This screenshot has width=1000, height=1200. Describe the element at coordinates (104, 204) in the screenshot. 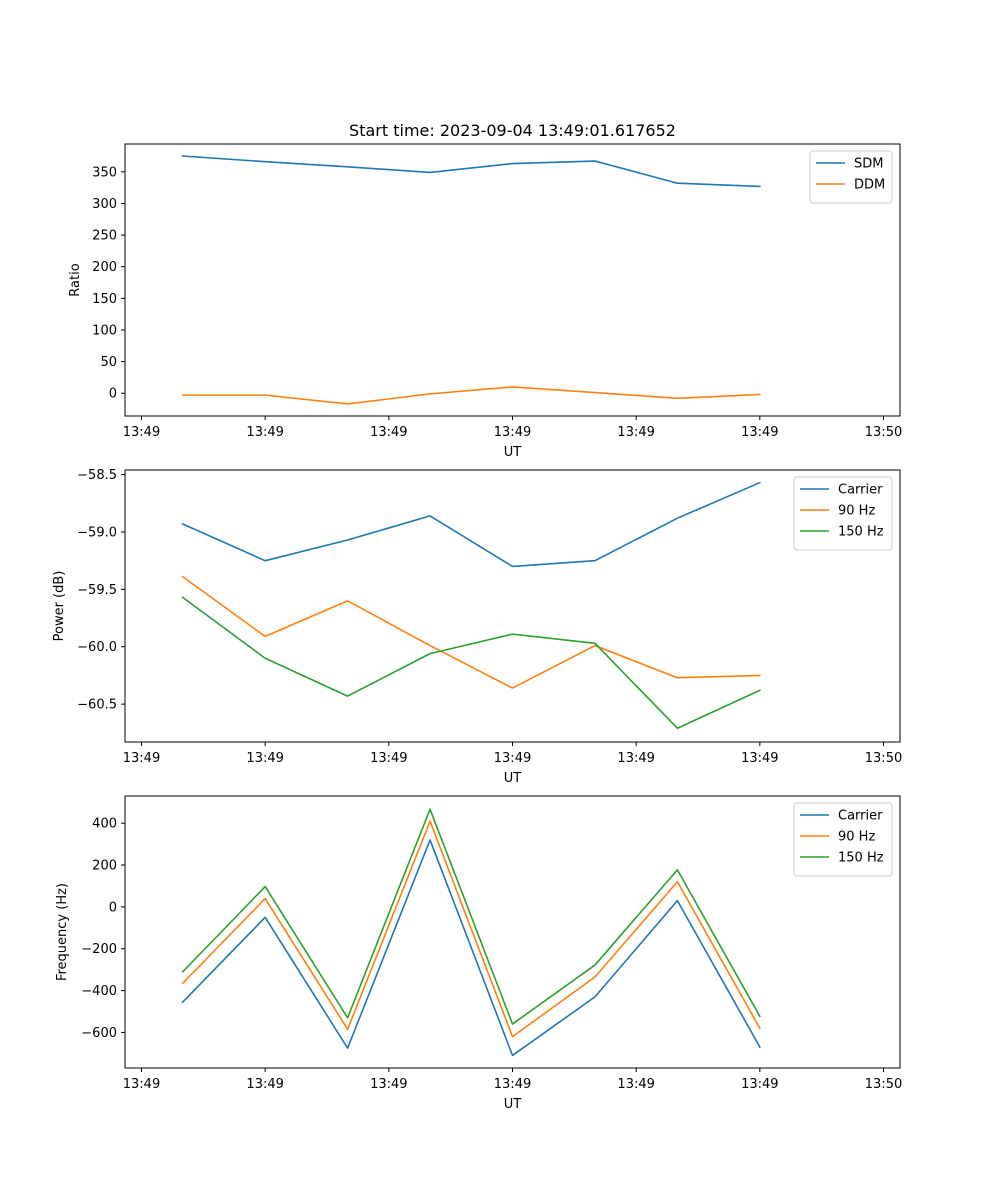

I see `y-tick-label: 300` at that location.